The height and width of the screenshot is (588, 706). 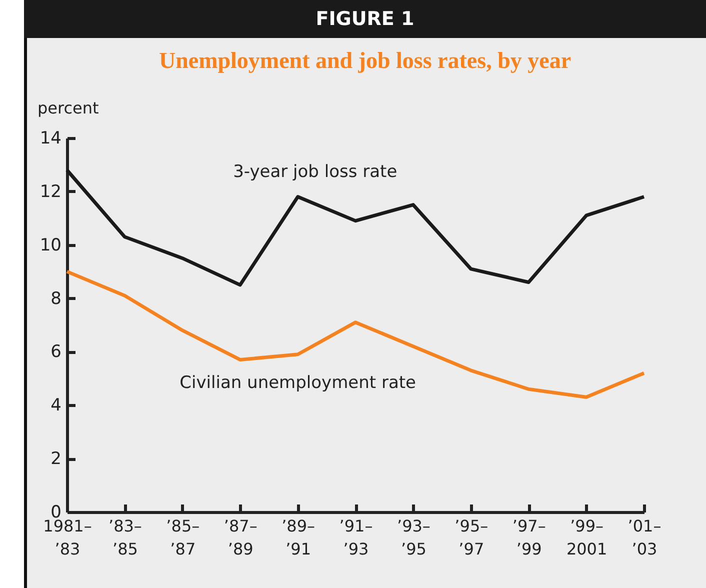 What do you see at coordinates (68, 108) in the screenshot?
I see `y-axis-title: percent` at bounding box center [68, 108].